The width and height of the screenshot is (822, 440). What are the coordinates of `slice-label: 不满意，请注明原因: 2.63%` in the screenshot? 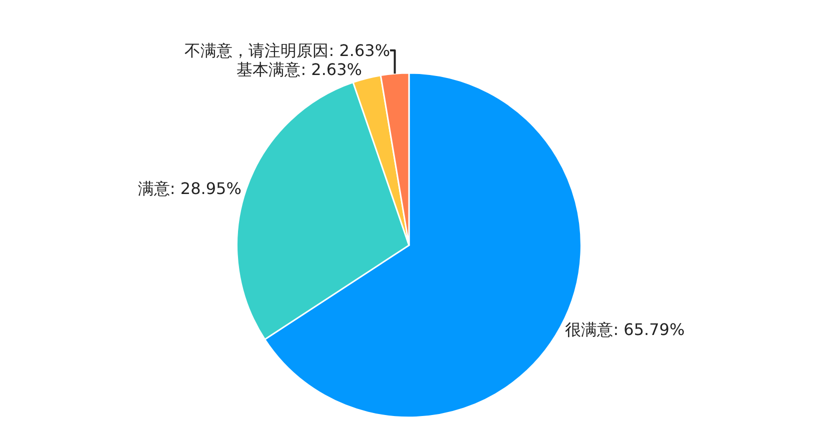 It's located at (287, 50).